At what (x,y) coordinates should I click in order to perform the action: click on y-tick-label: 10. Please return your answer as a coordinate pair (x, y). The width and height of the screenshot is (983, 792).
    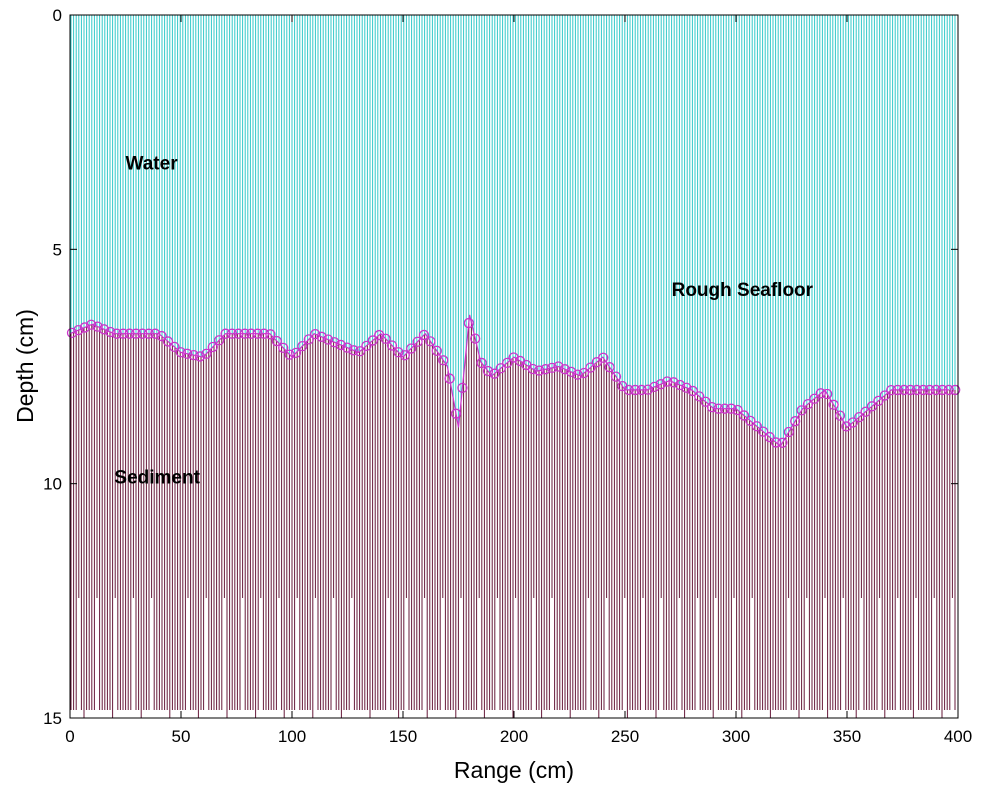
    Looking at the image, I should click on (52, 484).